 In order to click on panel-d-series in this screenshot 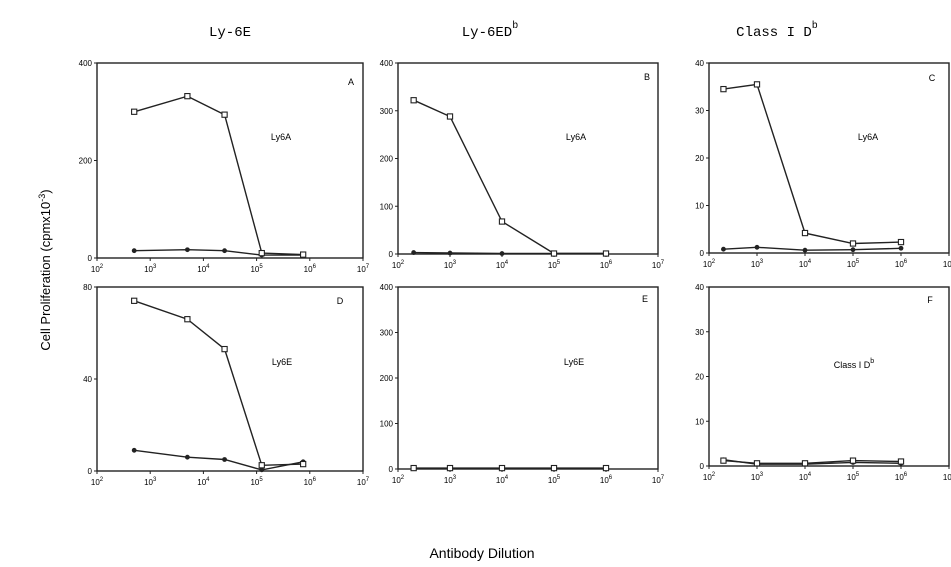, I will do `click(219, 385)`.